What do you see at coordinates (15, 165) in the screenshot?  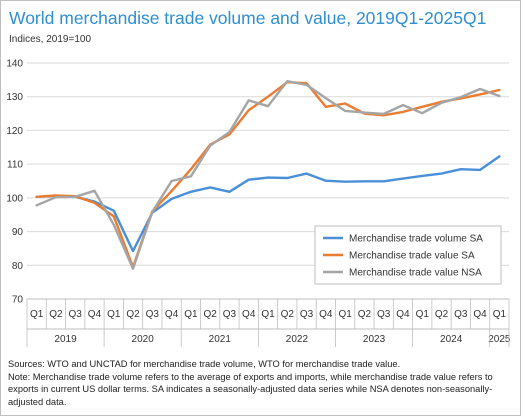 I see `y-tick-label: 110` at bounding box center [15, 165].